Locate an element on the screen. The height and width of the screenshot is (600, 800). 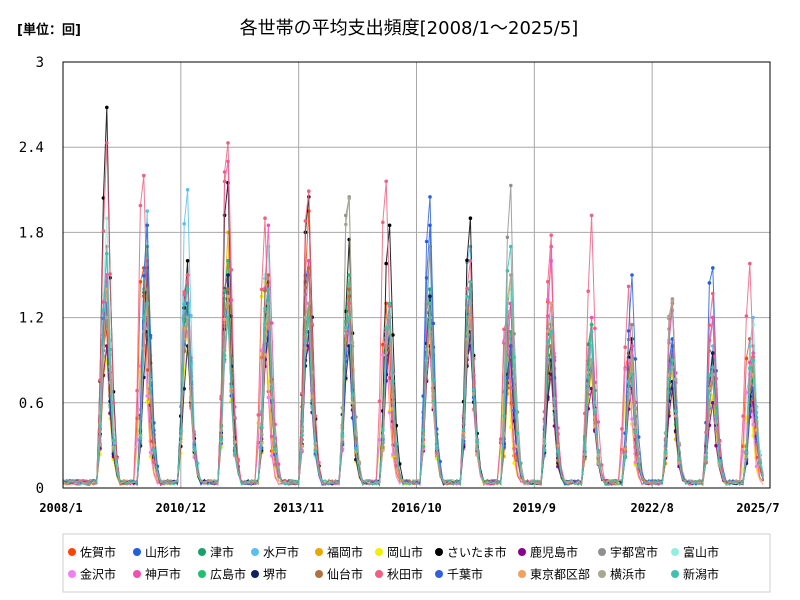
y-tick-label: 1.2 is located at coordinates (31, 319).